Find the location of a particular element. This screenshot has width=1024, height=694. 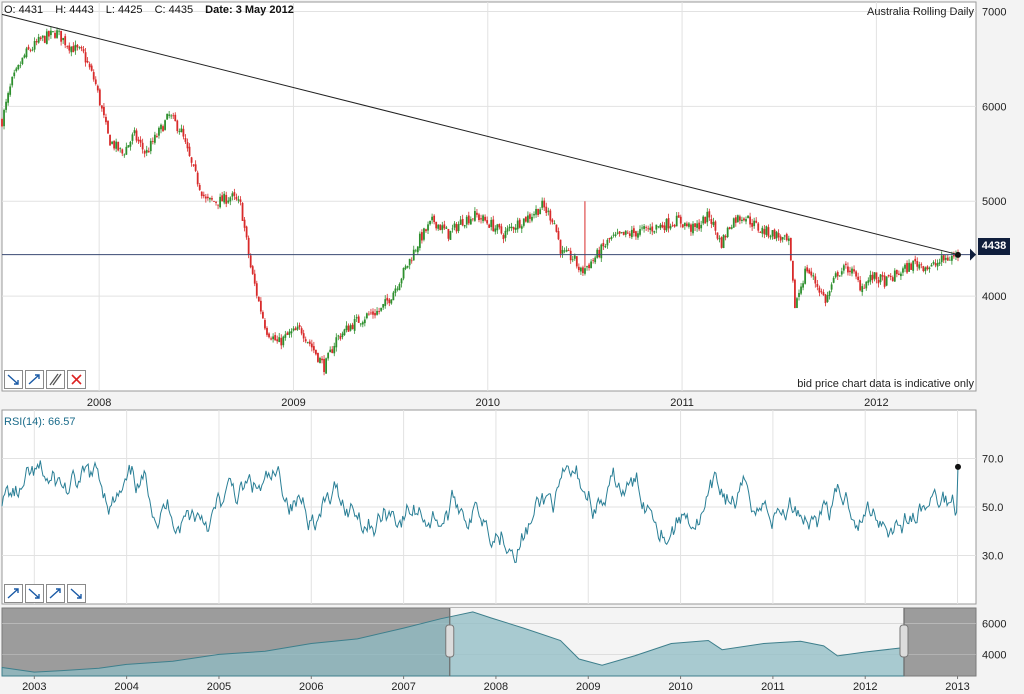

parallel-lines-icon is located at coordinates (55, 379).